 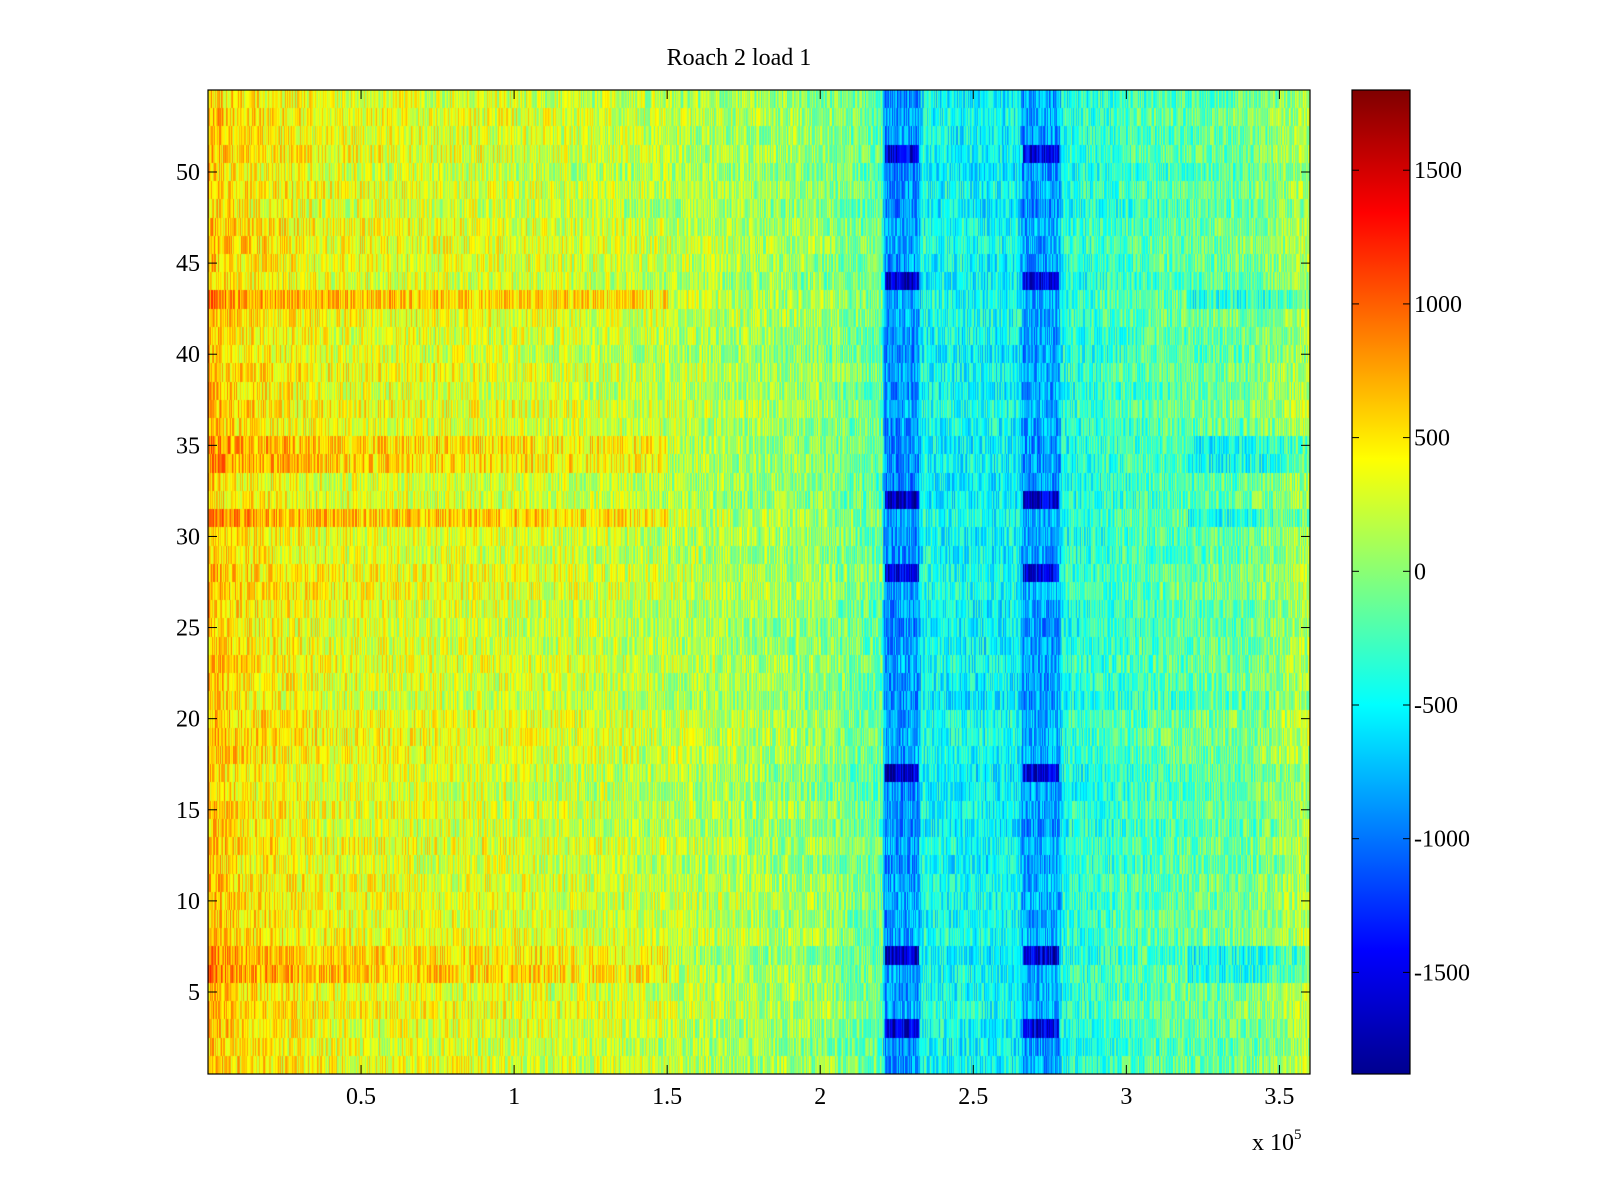 What do you see at coordinates (1381, 582) in the screenshot?
I see `colorbar` at bounding box center [1381, 582].